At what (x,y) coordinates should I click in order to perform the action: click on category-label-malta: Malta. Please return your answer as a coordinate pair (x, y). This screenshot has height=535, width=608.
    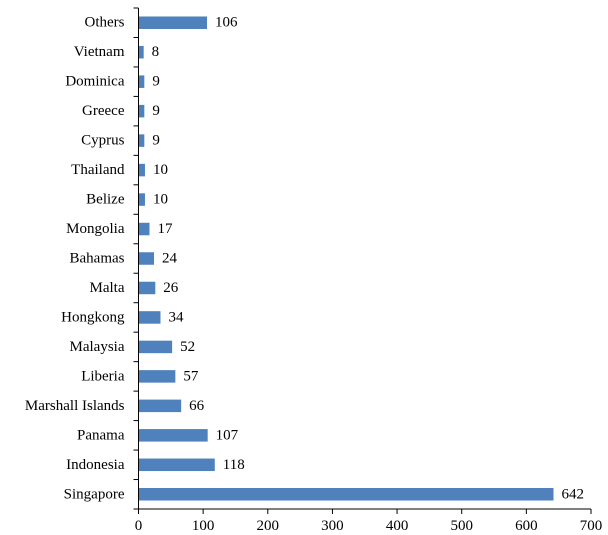
    Looking at the image, I should click on (107, 288).